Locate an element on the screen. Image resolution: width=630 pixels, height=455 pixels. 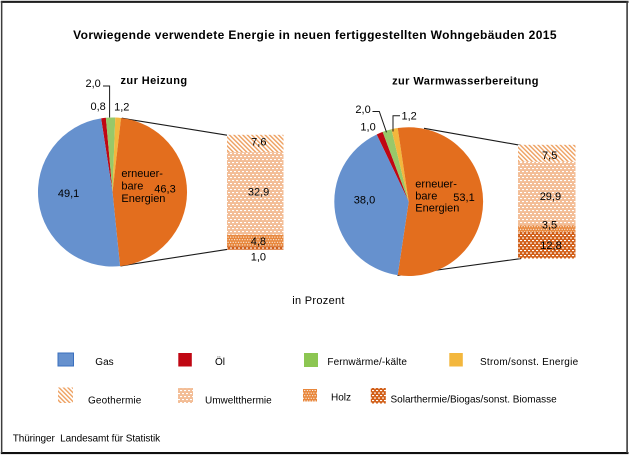
svg-text: in Prozent is located at coordinates (318, 301).